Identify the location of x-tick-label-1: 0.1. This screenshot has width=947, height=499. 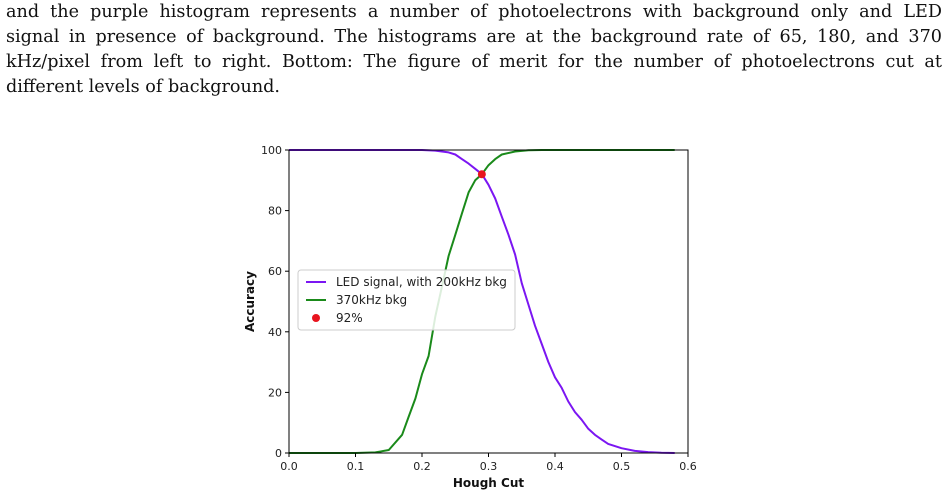
(356, 466).